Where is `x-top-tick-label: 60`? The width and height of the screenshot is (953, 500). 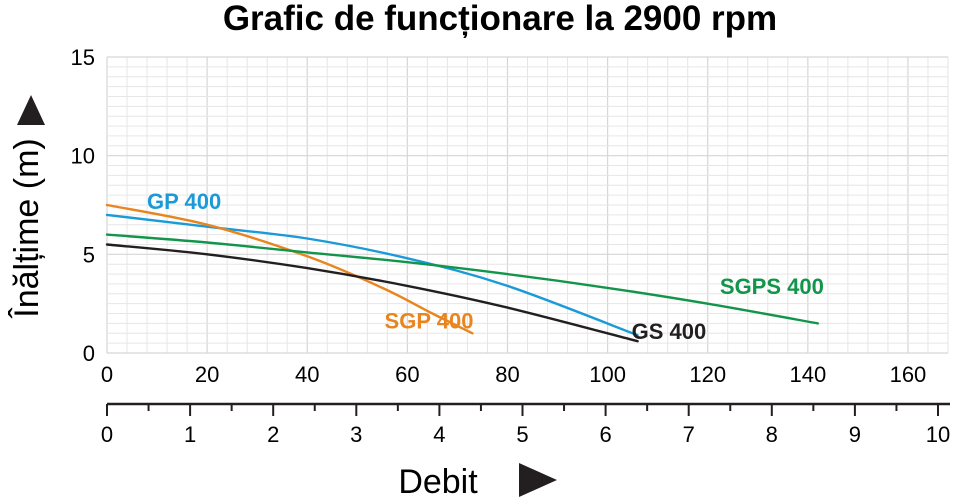 x-top-tick-label: 60 is located at coordinates (407, 374).